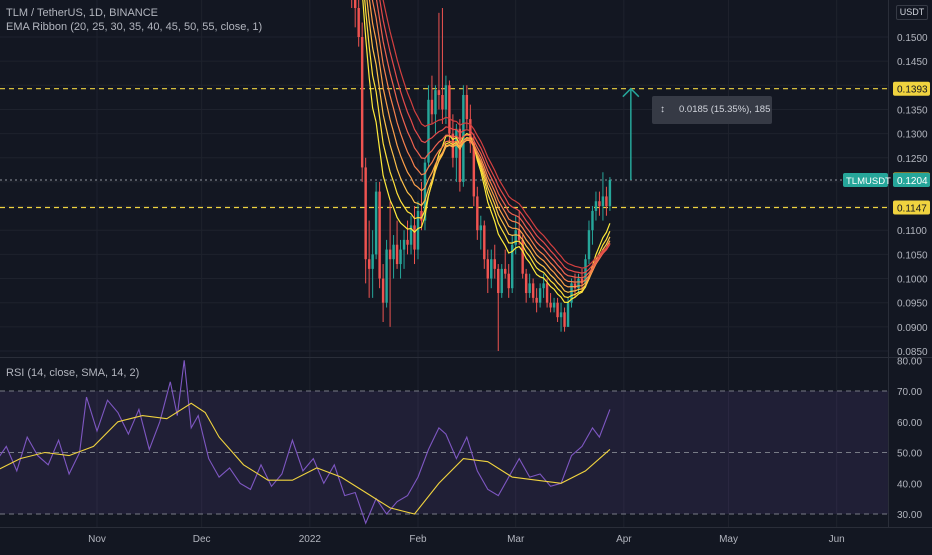  I want to click on price-tick-label: 0.1300, so click(912, 135).